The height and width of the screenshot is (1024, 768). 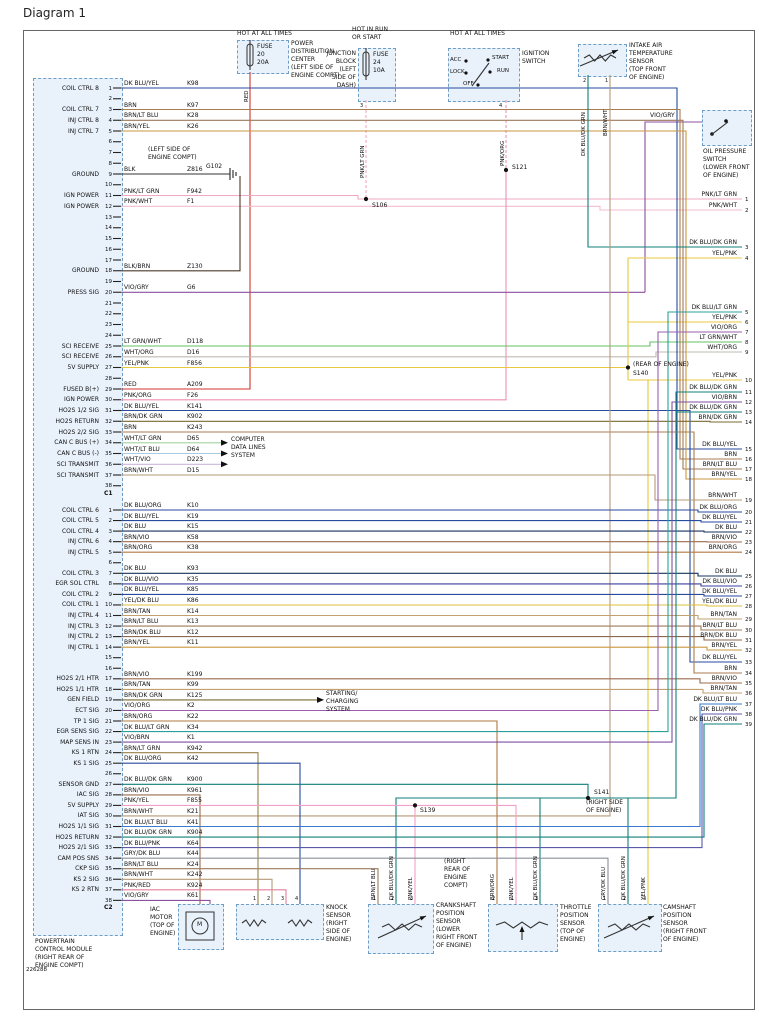 What do you see at coordinates (377, 62) in the screenshot?
I see `note: 24` at bounding box center [377, 62].